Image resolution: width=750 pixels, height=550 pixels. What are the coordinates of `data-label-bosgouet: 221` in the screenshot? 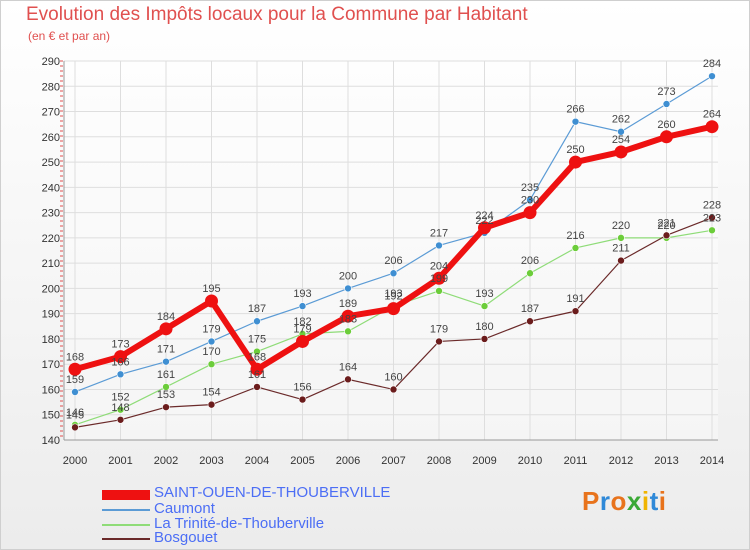 It's located at (666, 223).